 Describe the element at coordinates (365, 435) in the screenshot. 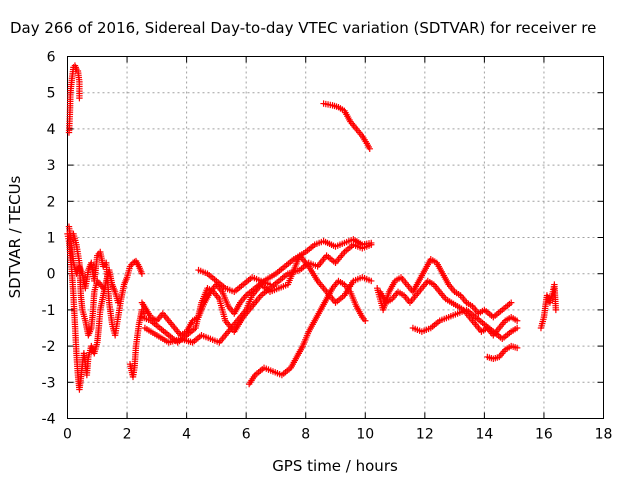

I see `x-tick-label: 10` at that location.